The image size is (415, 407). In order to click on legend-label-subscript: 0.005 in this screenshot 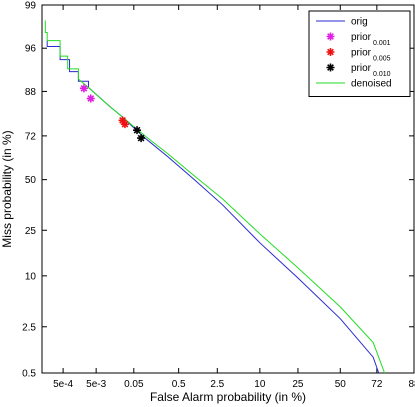, I will do `click(382, 59)`.